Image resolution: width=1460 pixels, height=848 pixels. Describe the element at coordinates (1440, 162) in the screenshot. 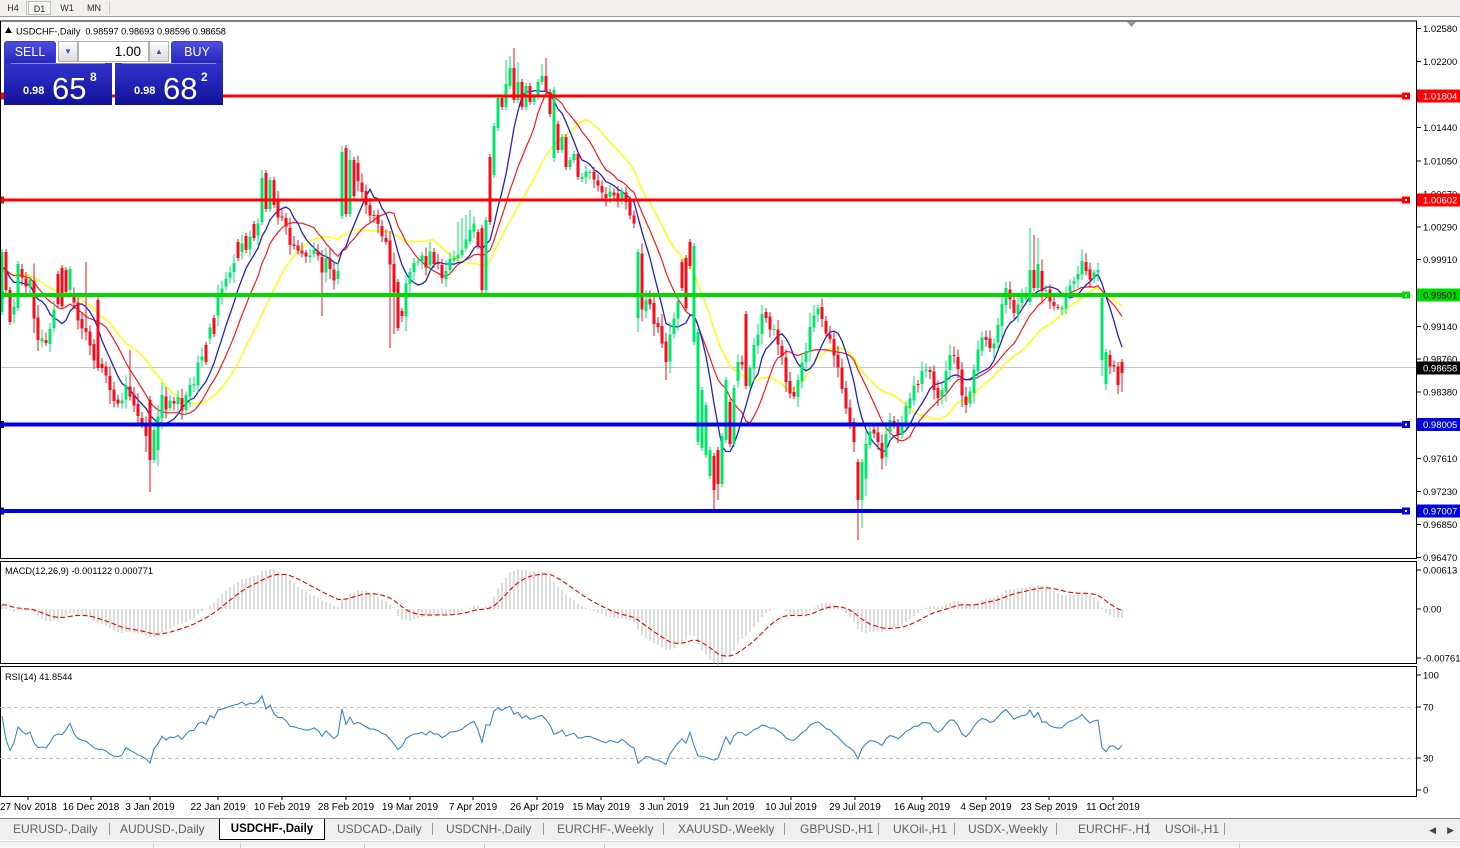

I see `svg-text: 1.01050` at that location.